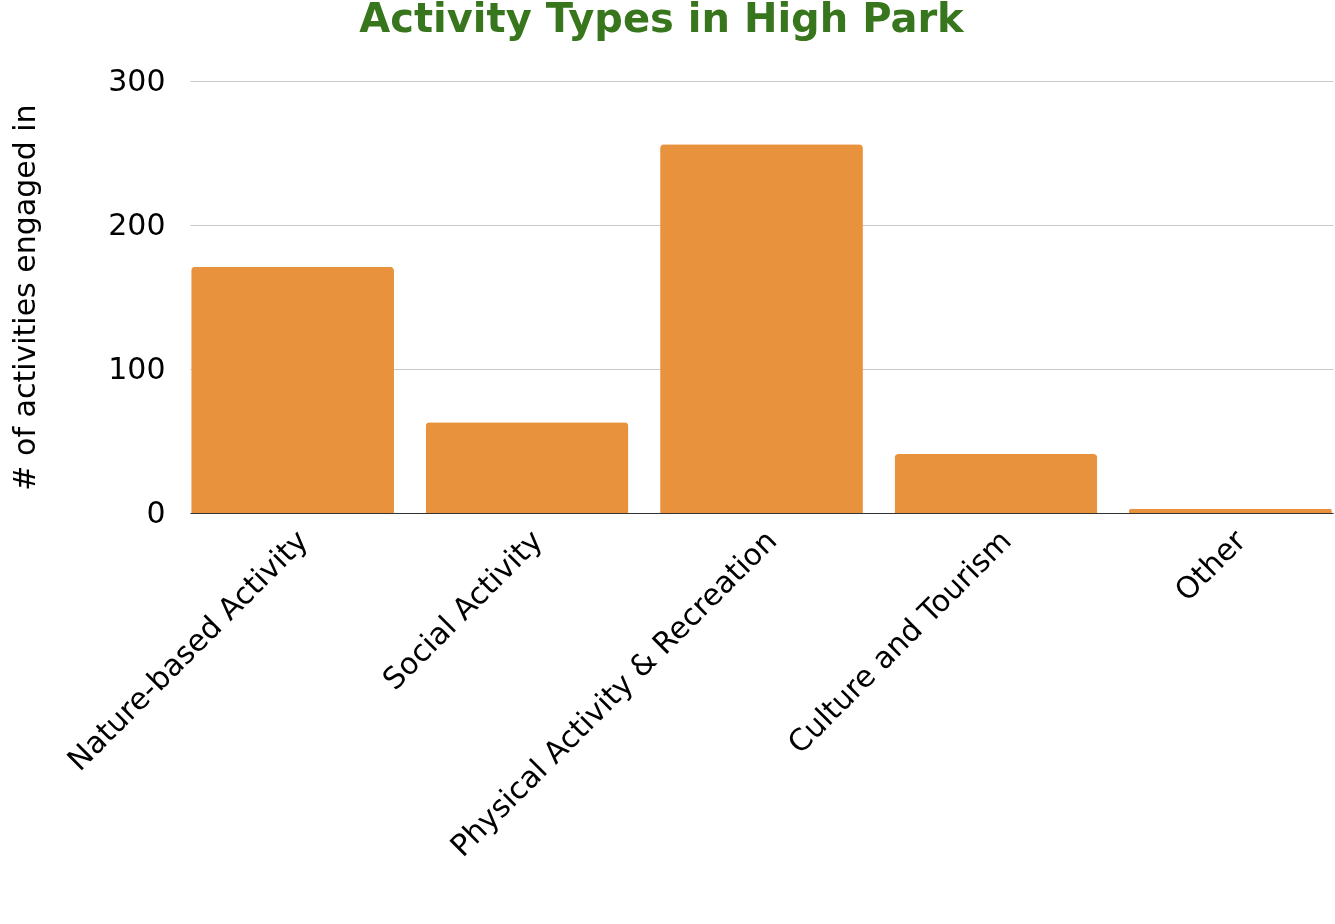  I want to click on y-tick-label: 300, so click(137, 80).